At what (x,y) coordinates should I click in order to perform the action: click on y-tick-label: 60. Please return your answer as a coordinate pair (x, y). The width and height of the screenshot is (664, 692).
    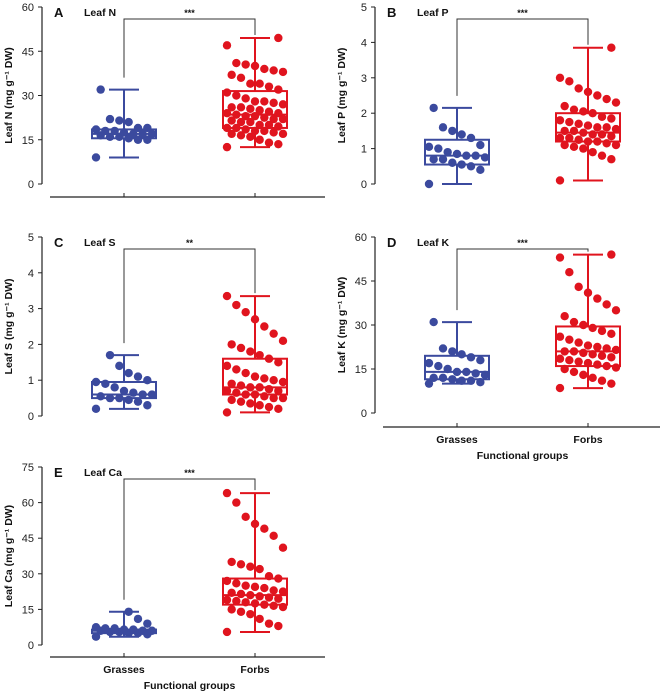
    Looking at the image, I should click on (28, 8).